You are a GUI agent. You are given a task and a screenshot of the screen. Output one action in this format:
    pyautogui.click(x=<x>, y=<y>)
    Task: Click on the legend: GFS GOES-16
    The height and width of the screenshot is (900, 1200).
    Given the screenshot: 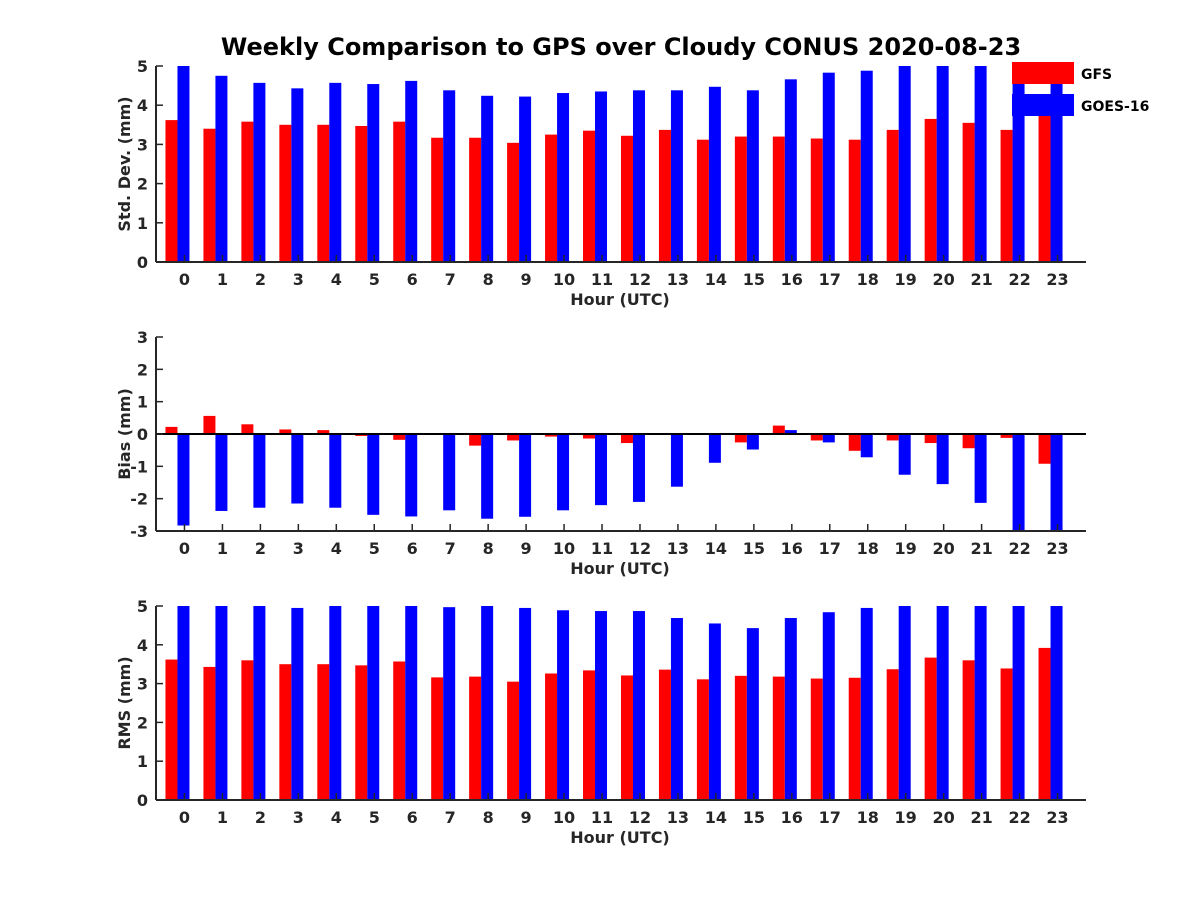 What is the action you would take?
    pyautogui.click(x=1080, y=89)
    